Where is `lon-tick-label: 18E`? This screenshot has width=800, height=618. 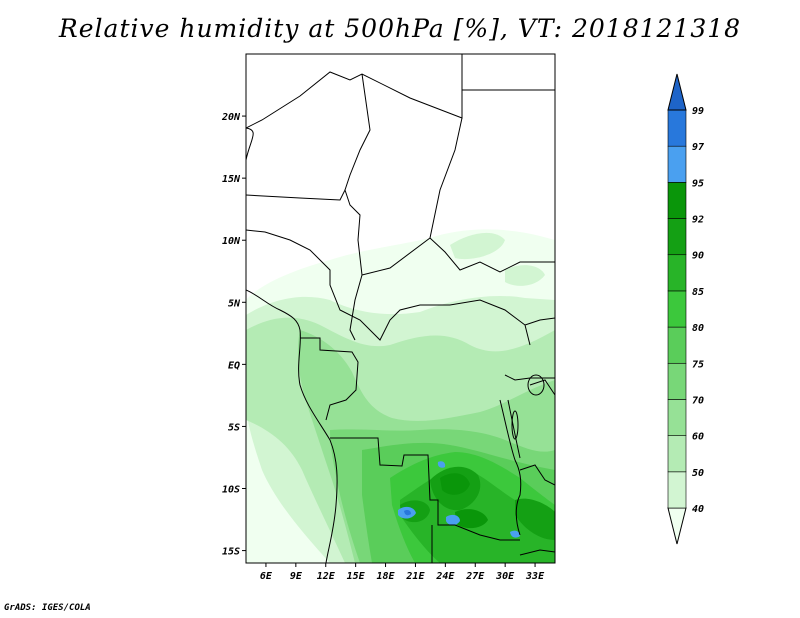 lon-tick-label: 18E is located at coordinates (386, 576).